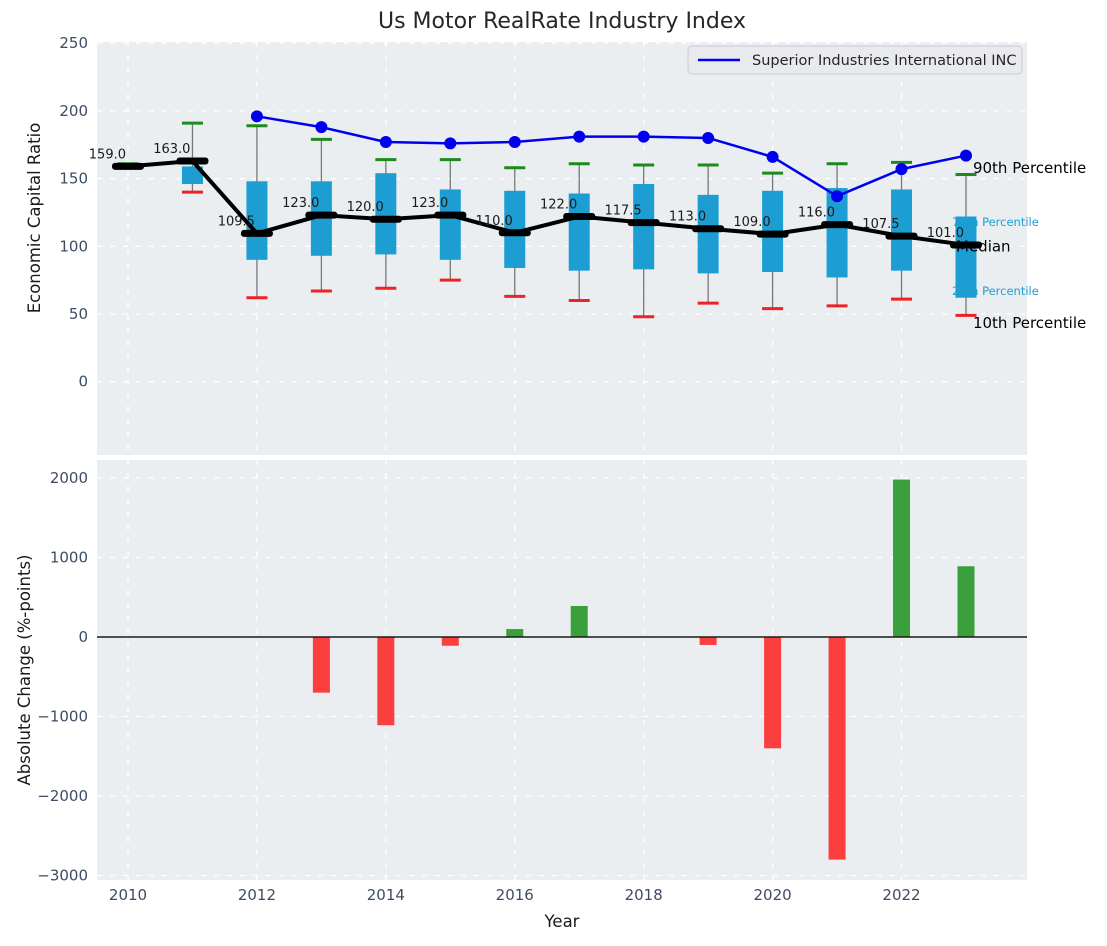 This screenshot has height=946, width=1107. What do you see at coordinates (236, 221) in the screenshot?
I see `median-value-label: 109.5` at bounding box center [236, 221].